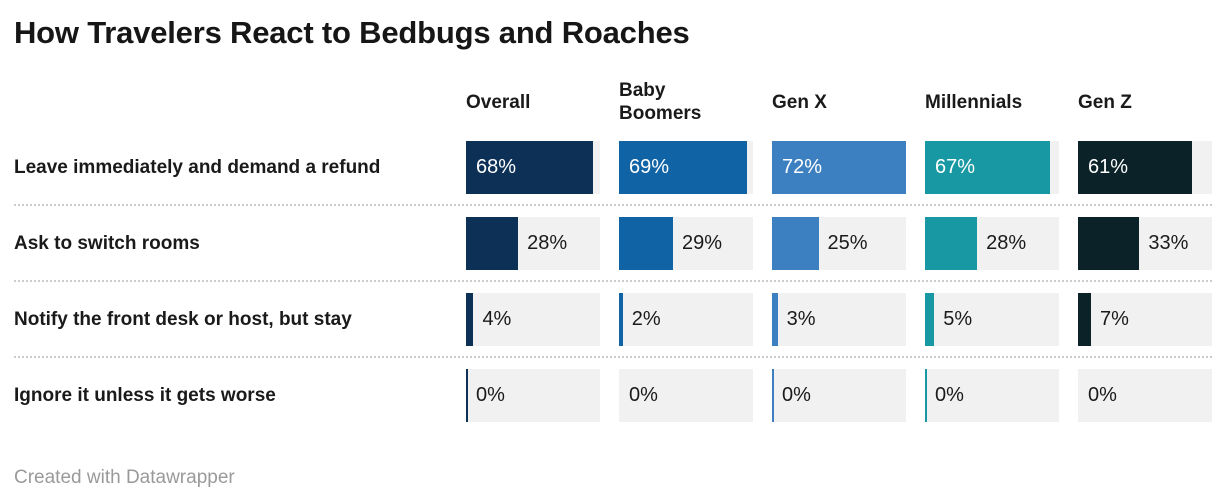 This screenshot has height=504, width=1220. Describe the element at coordinates (124, 477) in the screenshot. I see `attribution-text: Created with Datawrapper` at that location.